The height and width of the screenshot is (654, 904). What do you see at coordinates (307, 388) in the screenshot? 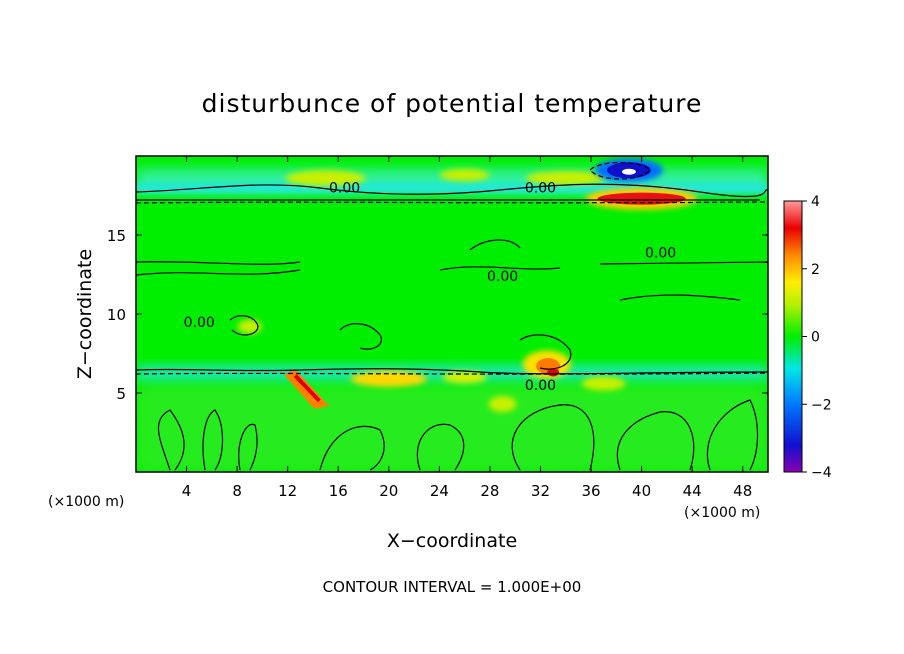
I see `warm-streak-core` at bounding box center [307, 388].